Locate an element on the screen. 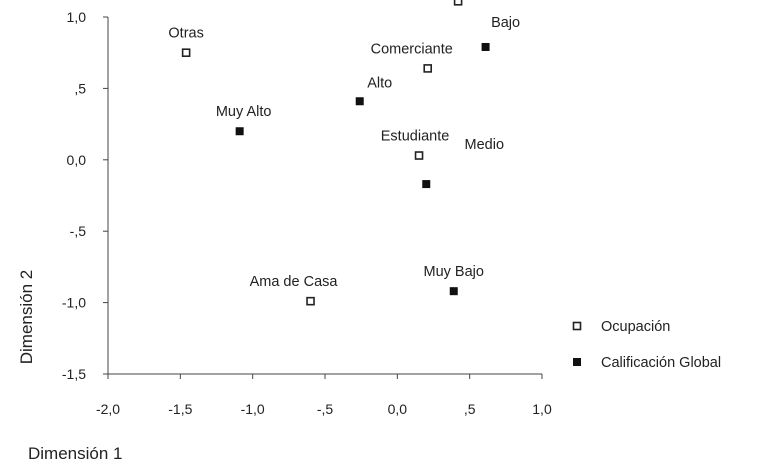 The width and height of the screenshot is (763, 472). point-bajo is located at coordinates (485, 46).